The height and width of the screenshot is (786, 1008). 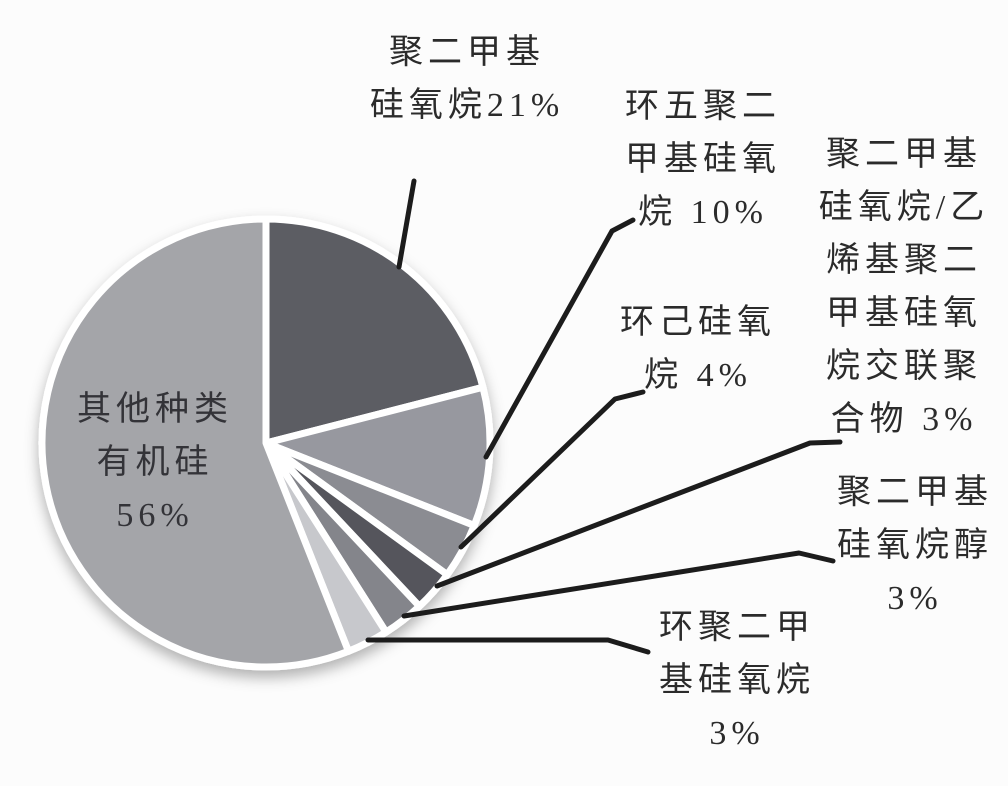 What do you see at coordinates (698, 349) in the screenshot?
I see `slice-label-cyclohexa-4: 环己硅氧 烷 4%` at bounding box center [698, 349].